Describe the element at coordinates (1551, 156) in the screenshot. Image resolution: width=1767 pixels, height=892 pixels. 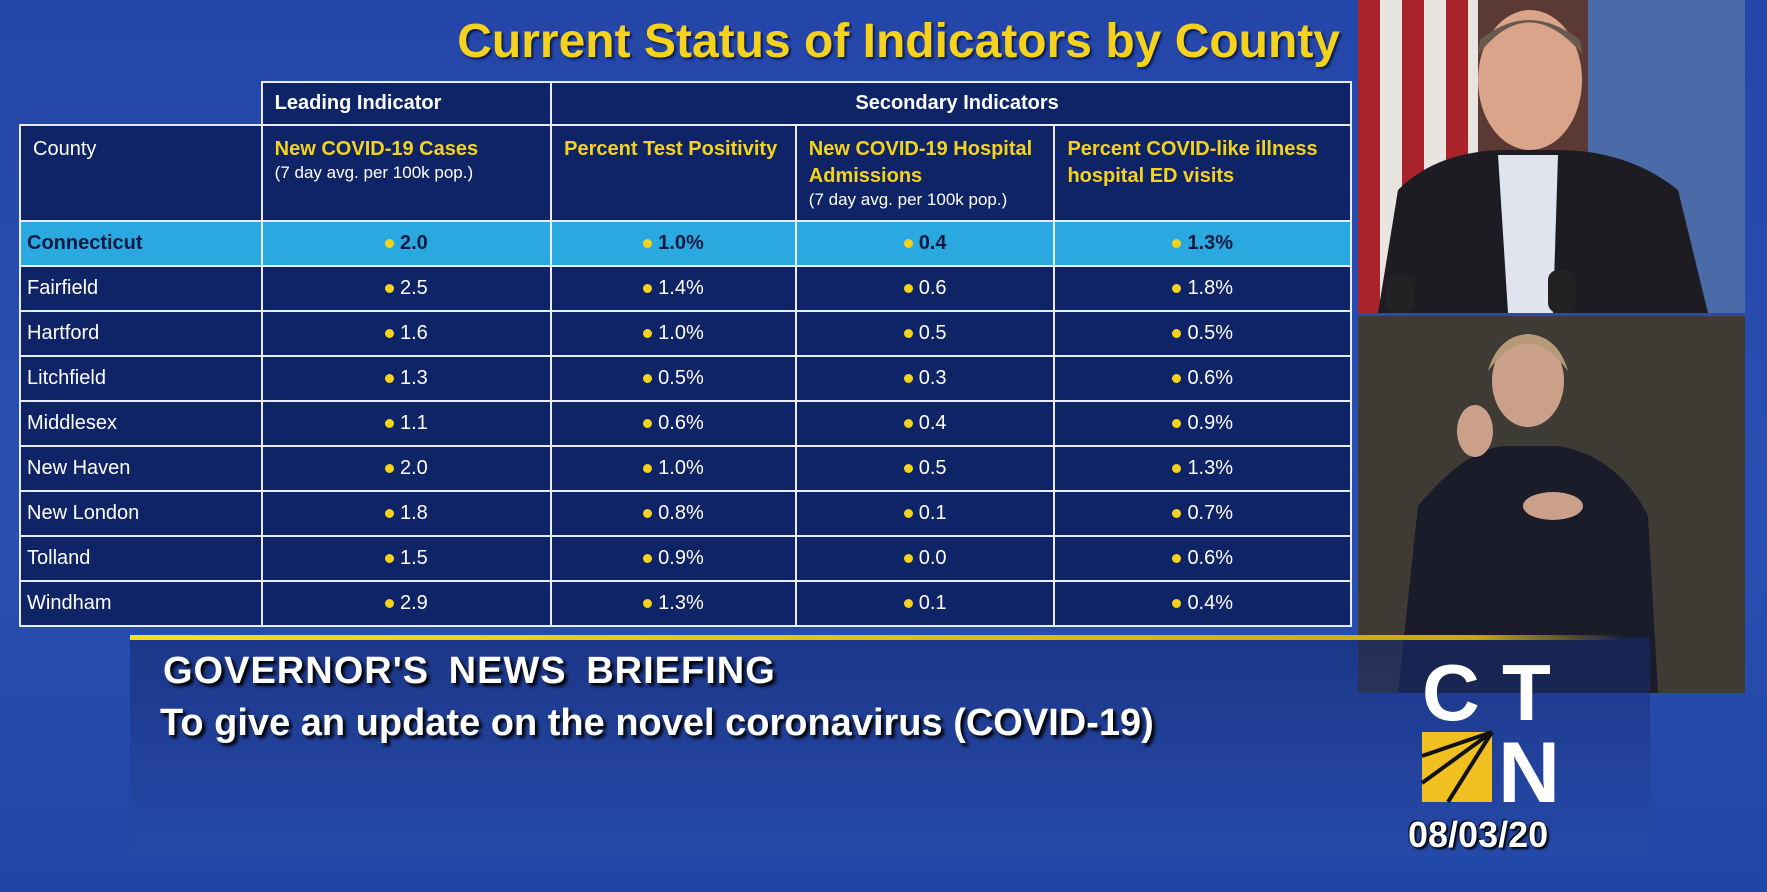
I see `governor-video-image` at that location.